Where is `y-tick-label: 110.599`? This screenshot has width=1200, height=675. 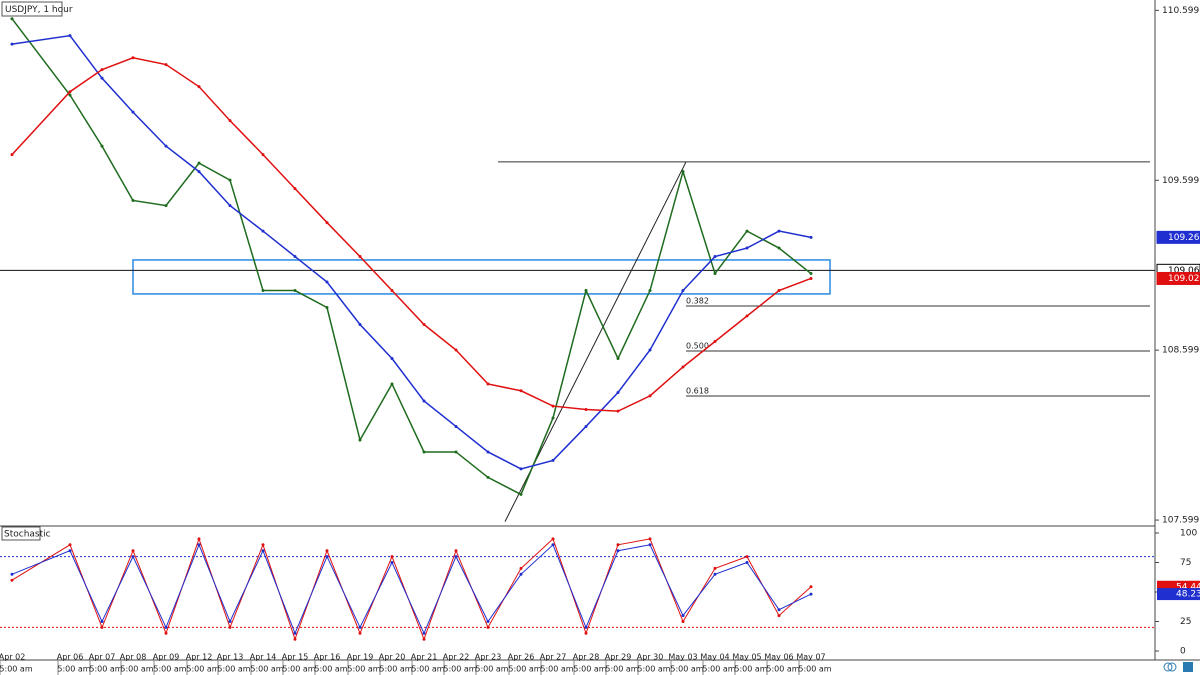 y-tick-label: 110.599 is located at coordinates (1180, 11).